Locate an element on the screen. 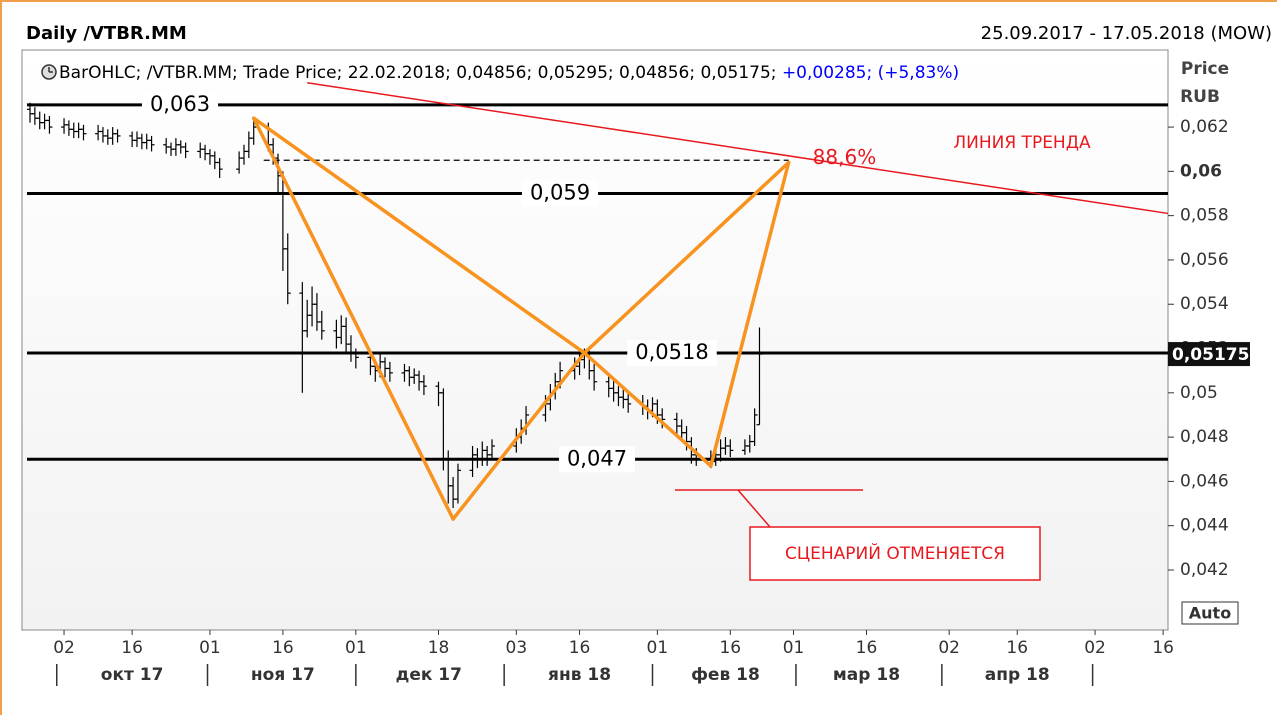 Image resolution: width=1277 pixels, height=715 pixels. month-label: окт 17 is located at coordinates (132, 675).